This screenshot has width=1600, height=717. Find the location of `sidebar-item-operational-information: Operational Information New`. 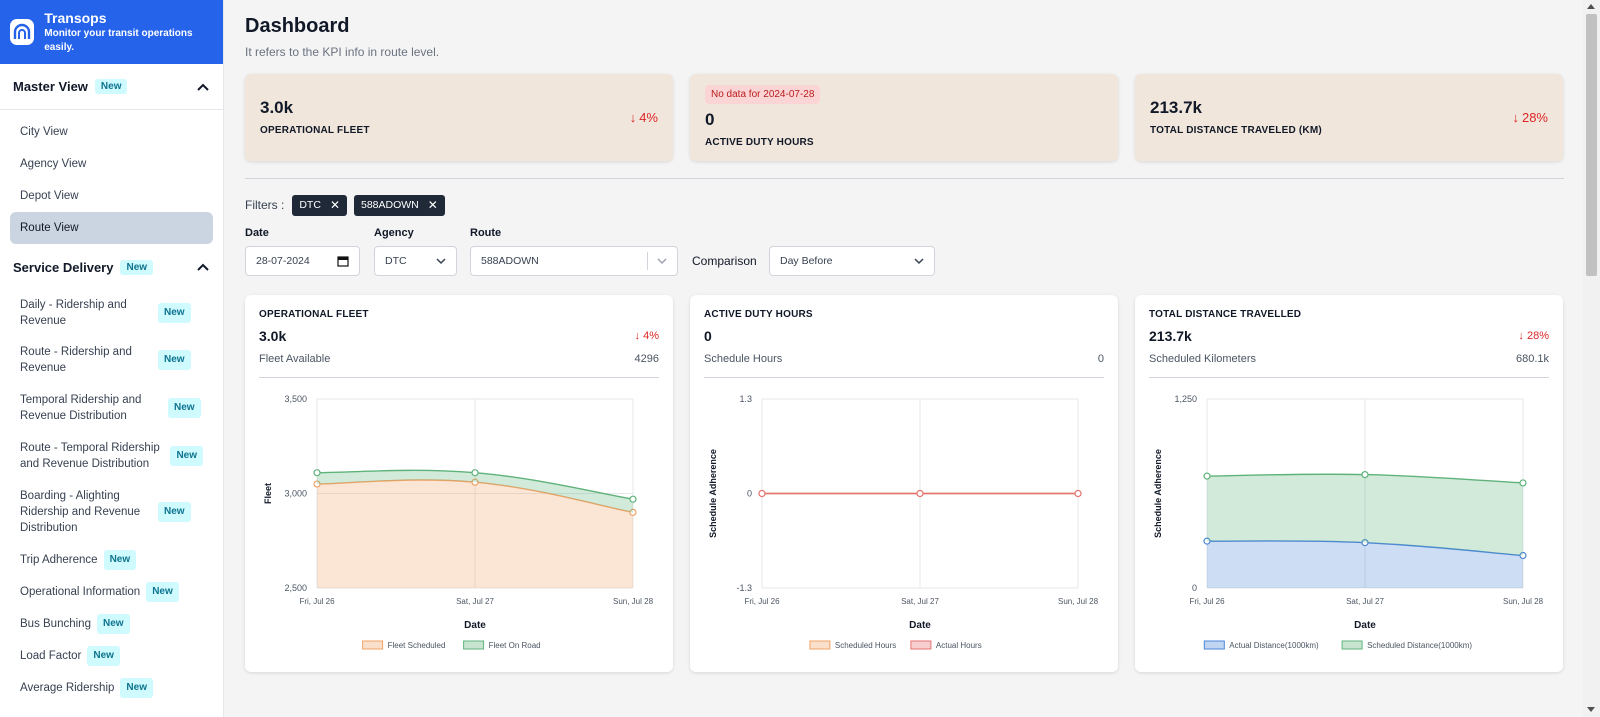

sidebar-item-operational-information: Operational Information New is located at coordinates (111, 592).